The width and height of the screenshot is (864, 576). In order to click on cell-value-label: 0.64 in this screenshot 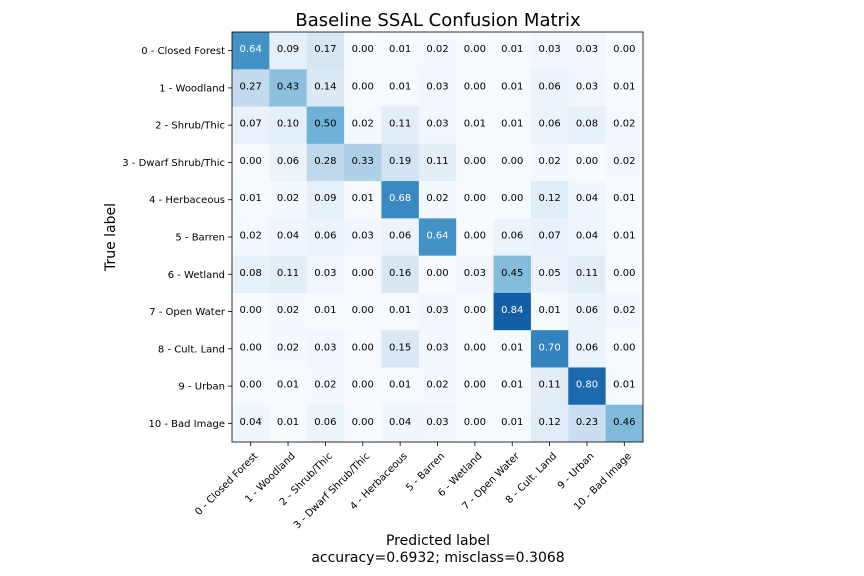, I will do `click(437, 236)`.